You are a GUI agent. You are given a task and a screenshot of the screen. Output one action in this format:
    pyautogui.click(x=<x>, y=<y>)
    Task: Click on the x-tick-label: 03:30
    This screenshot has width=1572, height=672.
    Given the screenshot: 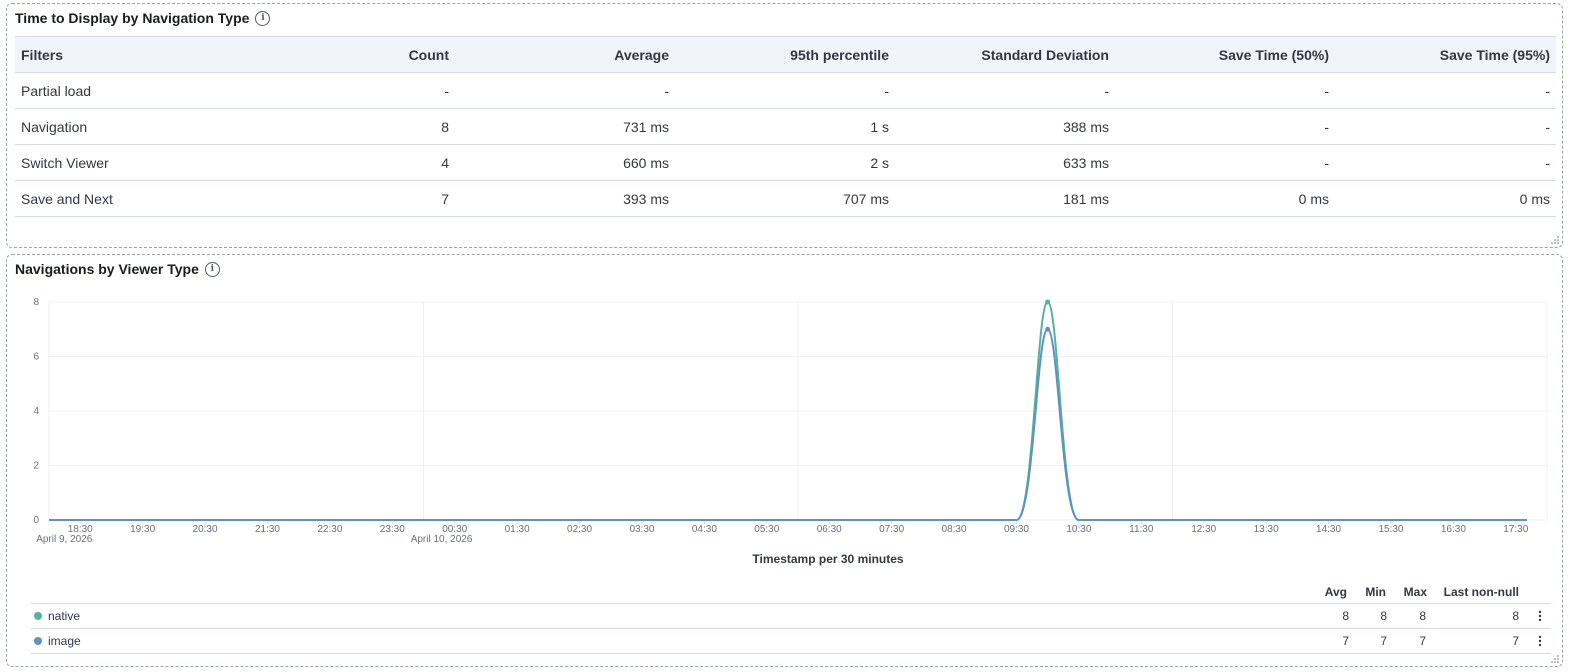 What is the action you would take?
    pyautogui.click(x=641, y=529)
    